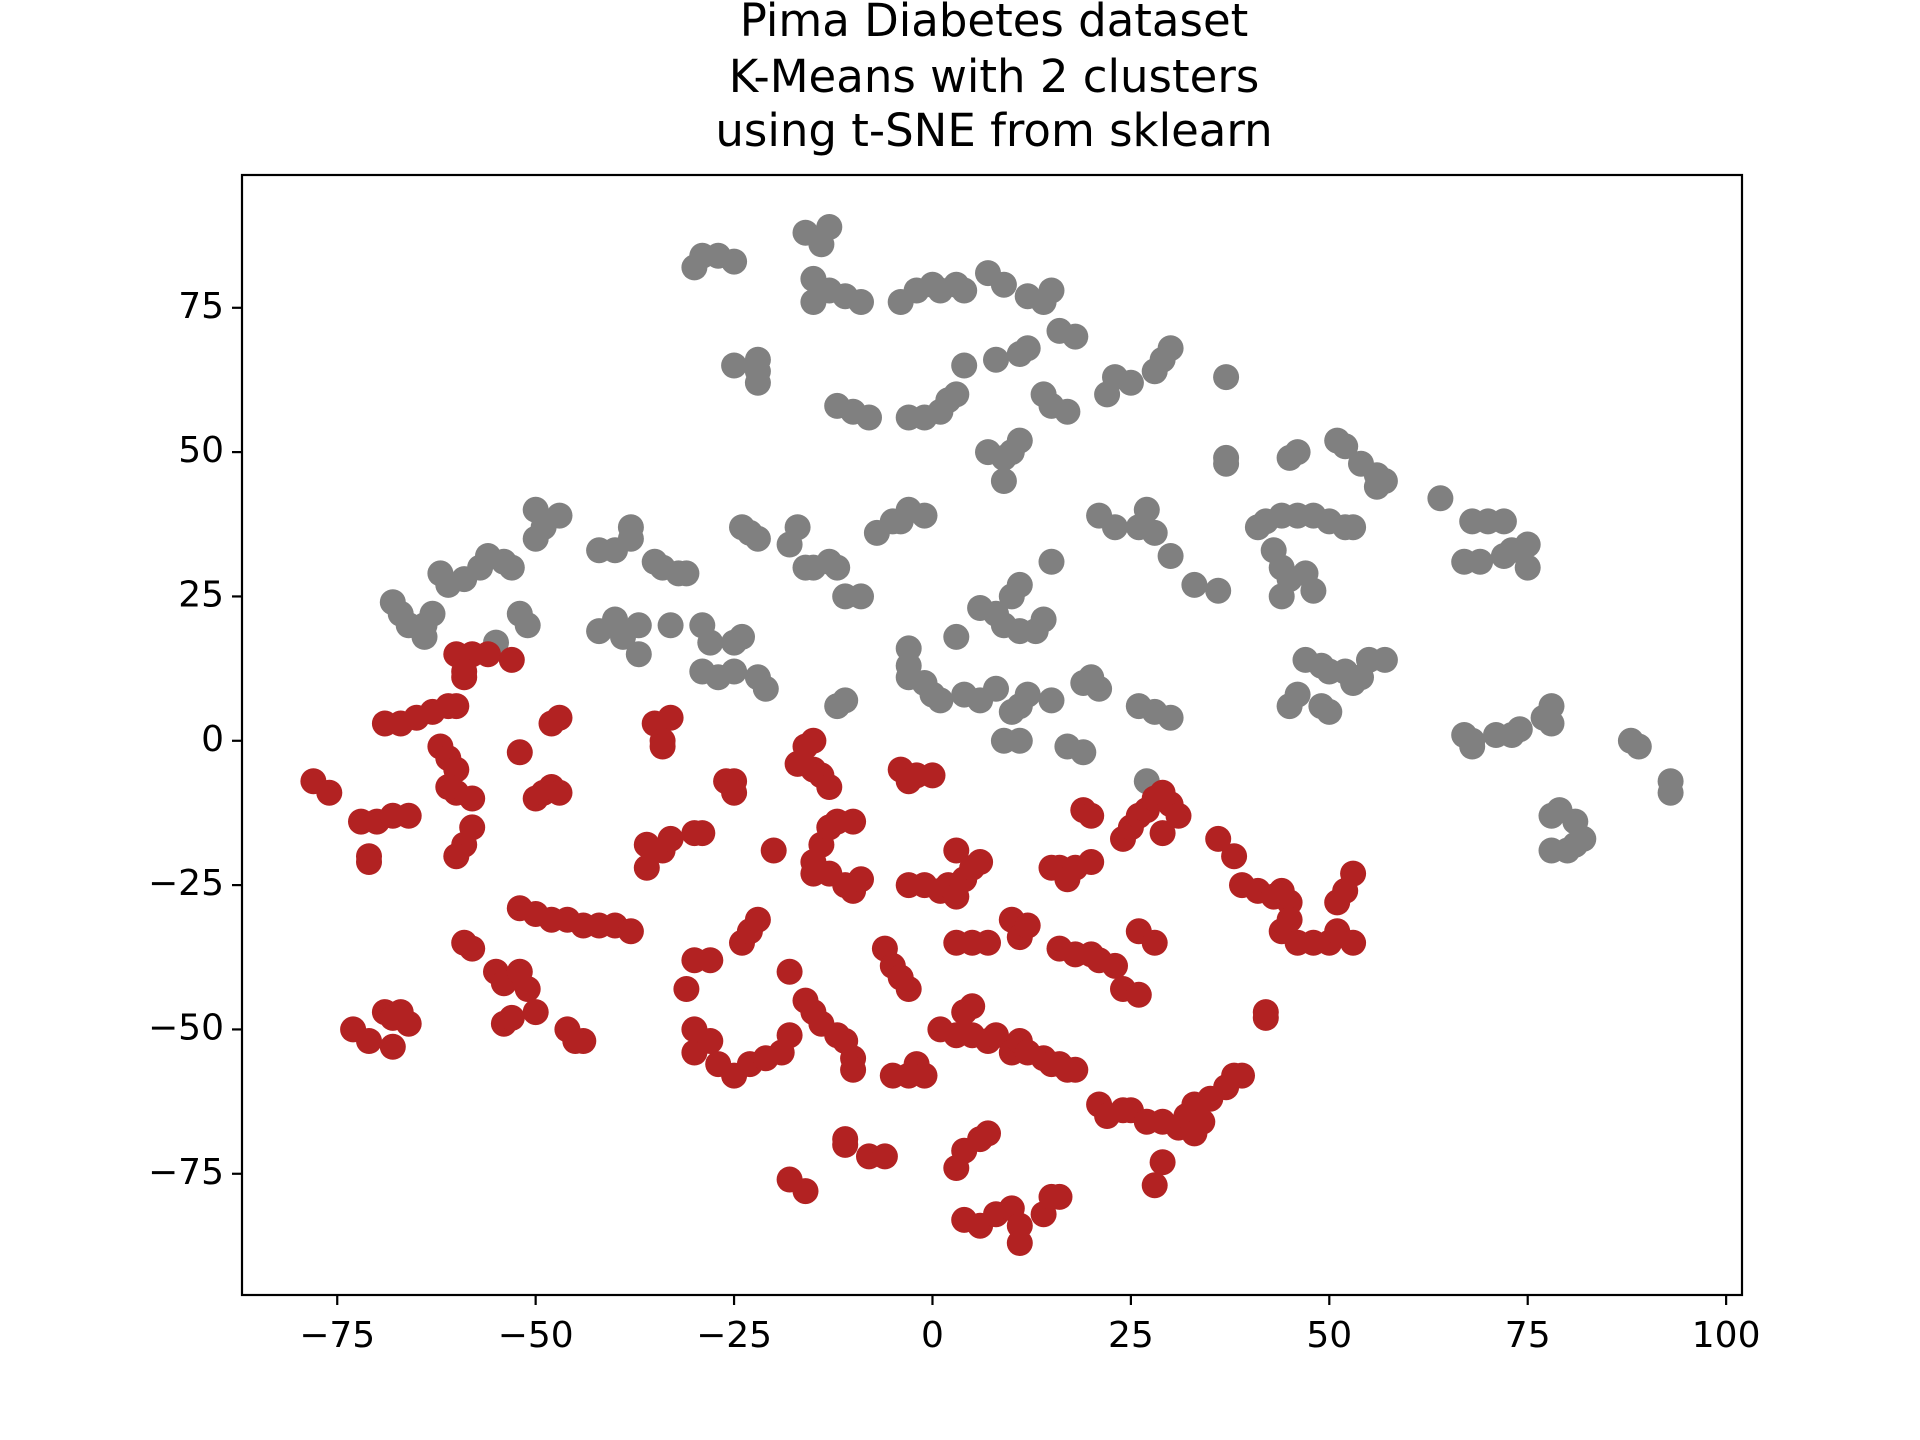 This screenshot has width=1920, height=1440. I want to click on y-tick-label: −75, so click(186, 1172).